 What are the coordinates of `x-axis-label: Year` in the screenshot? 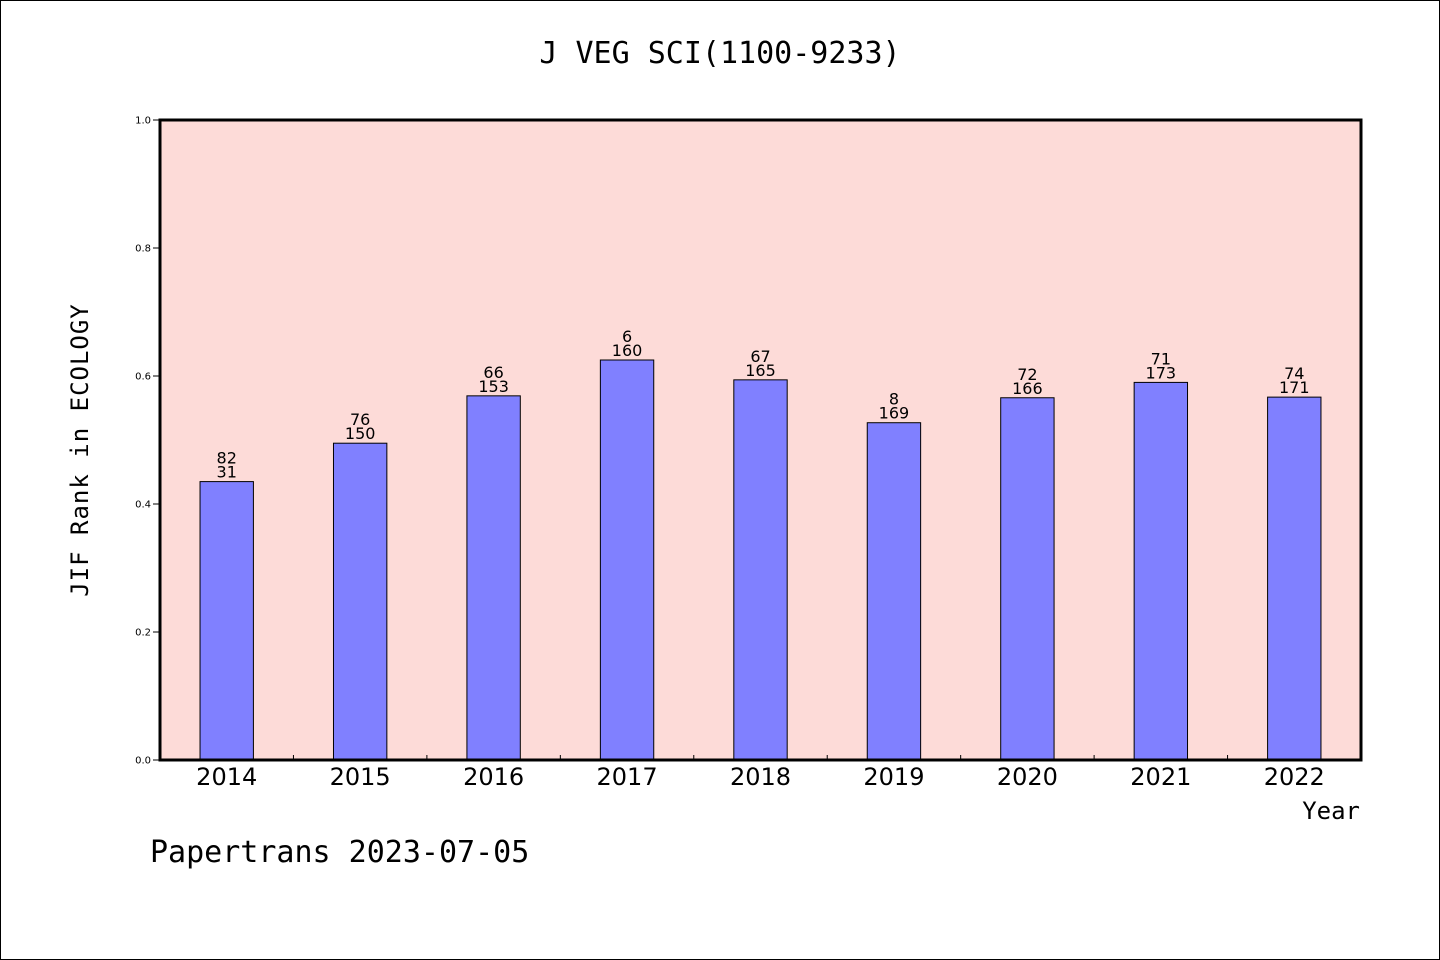 It's located at (1331, 811).